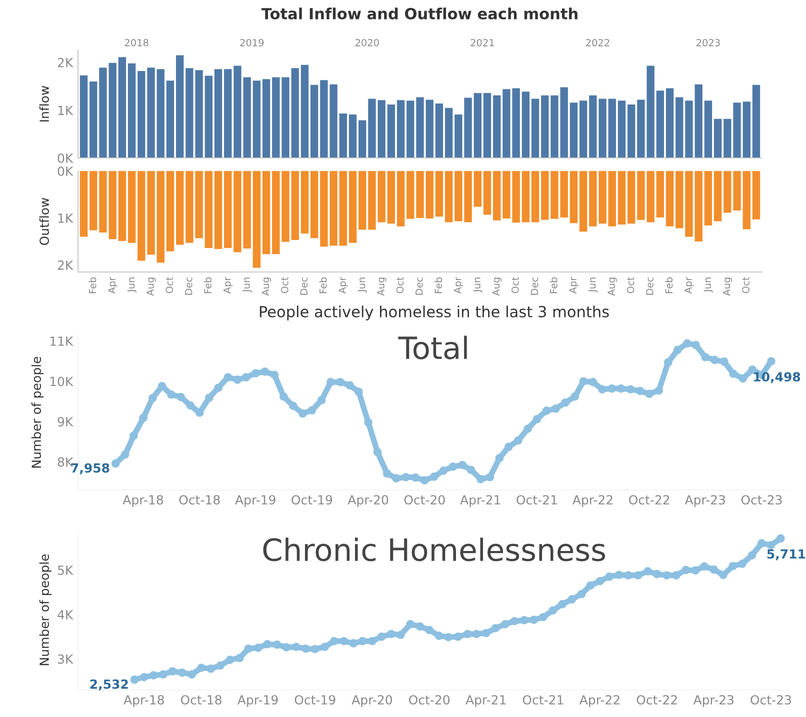 This screenshot has width=806, height=717. I want to click on data-label: 2,532, so click(109, 684).